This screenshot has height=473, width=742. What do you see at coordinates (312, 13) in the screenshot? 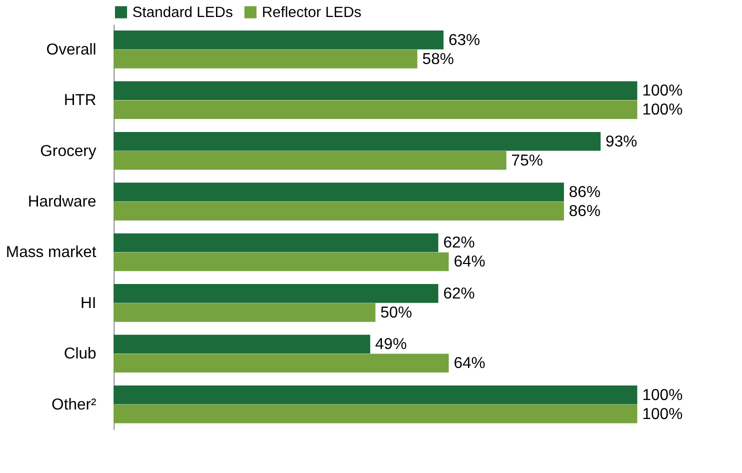
I see `legend-label: Reflector LEDs` at bounding box center [312, 13].